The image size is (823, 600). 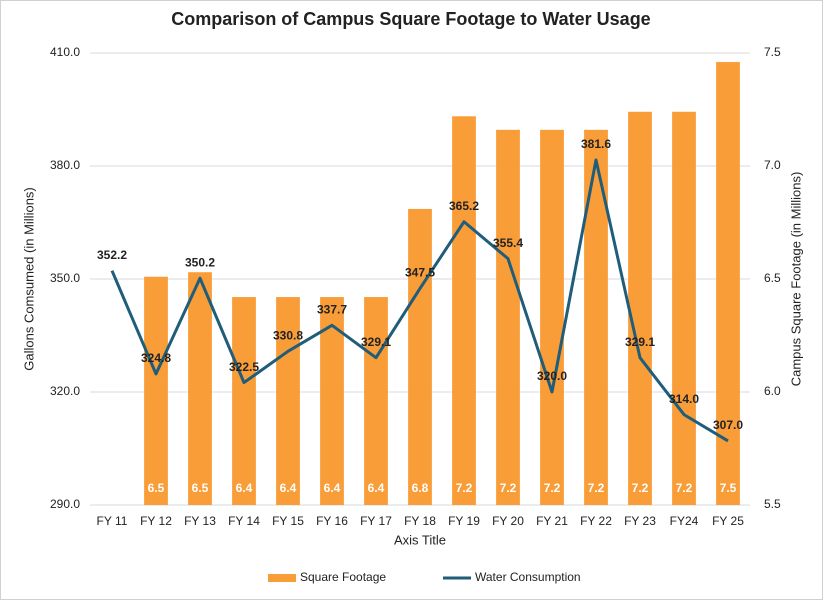 What do you see at coordinates (288, 335) in the screenshot?
I see `line-value-label: 330.8` at bounding box center [288, 335].